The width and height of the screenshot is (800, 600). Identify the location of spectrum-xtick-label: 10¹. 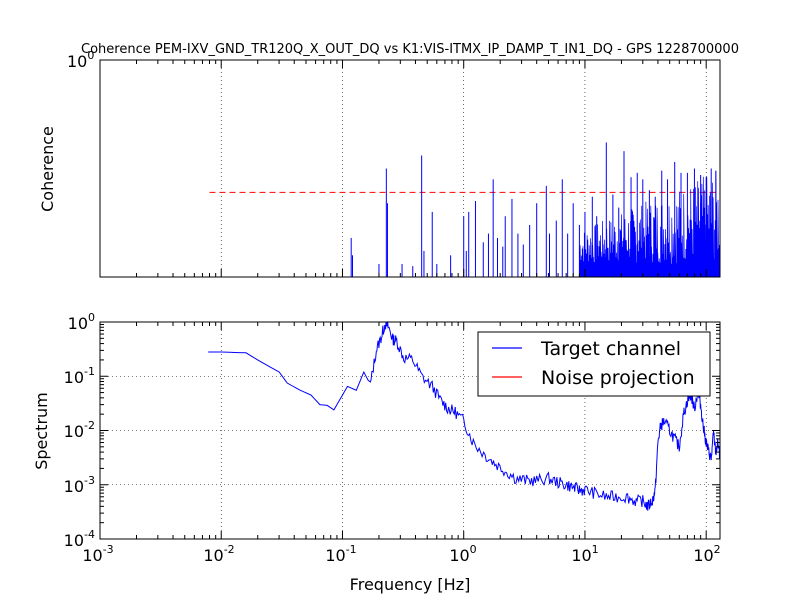
(584, 554).